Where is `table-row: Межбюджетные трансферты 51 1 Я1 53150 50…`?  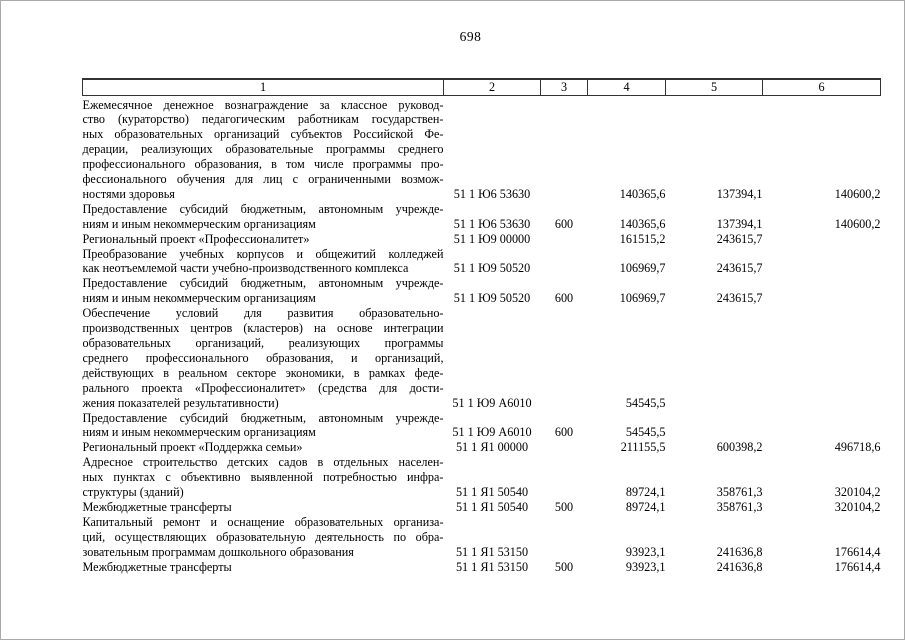
table-row: Межбюджетные трансферты 51 1 Я1 53150 50… is located at coordinates (482, 567).